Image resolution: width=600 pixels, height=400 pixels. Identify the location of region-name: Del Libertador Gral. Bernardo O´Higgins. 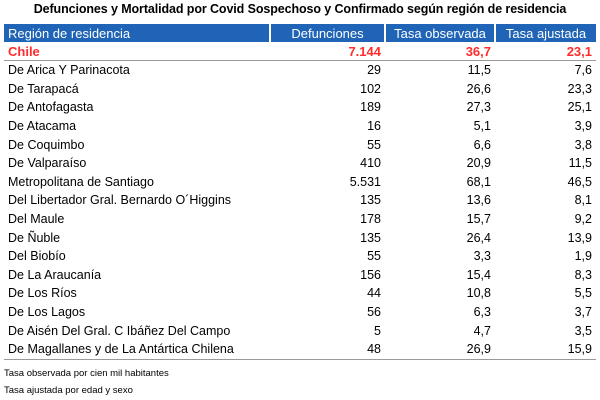
(120, 200).